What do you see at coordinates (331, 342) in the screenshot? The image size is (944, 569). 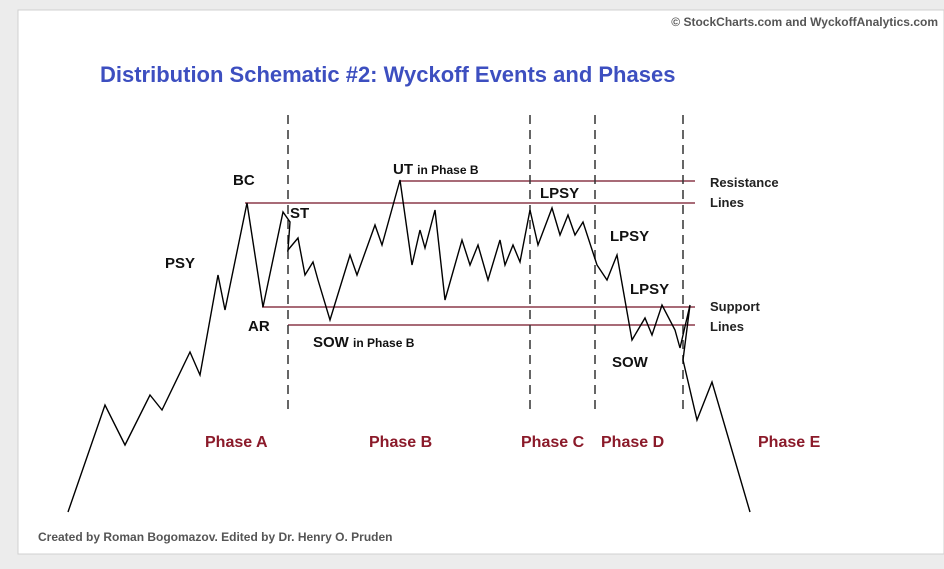 I see `event-name: SOW` at bounding box center [331, 342].